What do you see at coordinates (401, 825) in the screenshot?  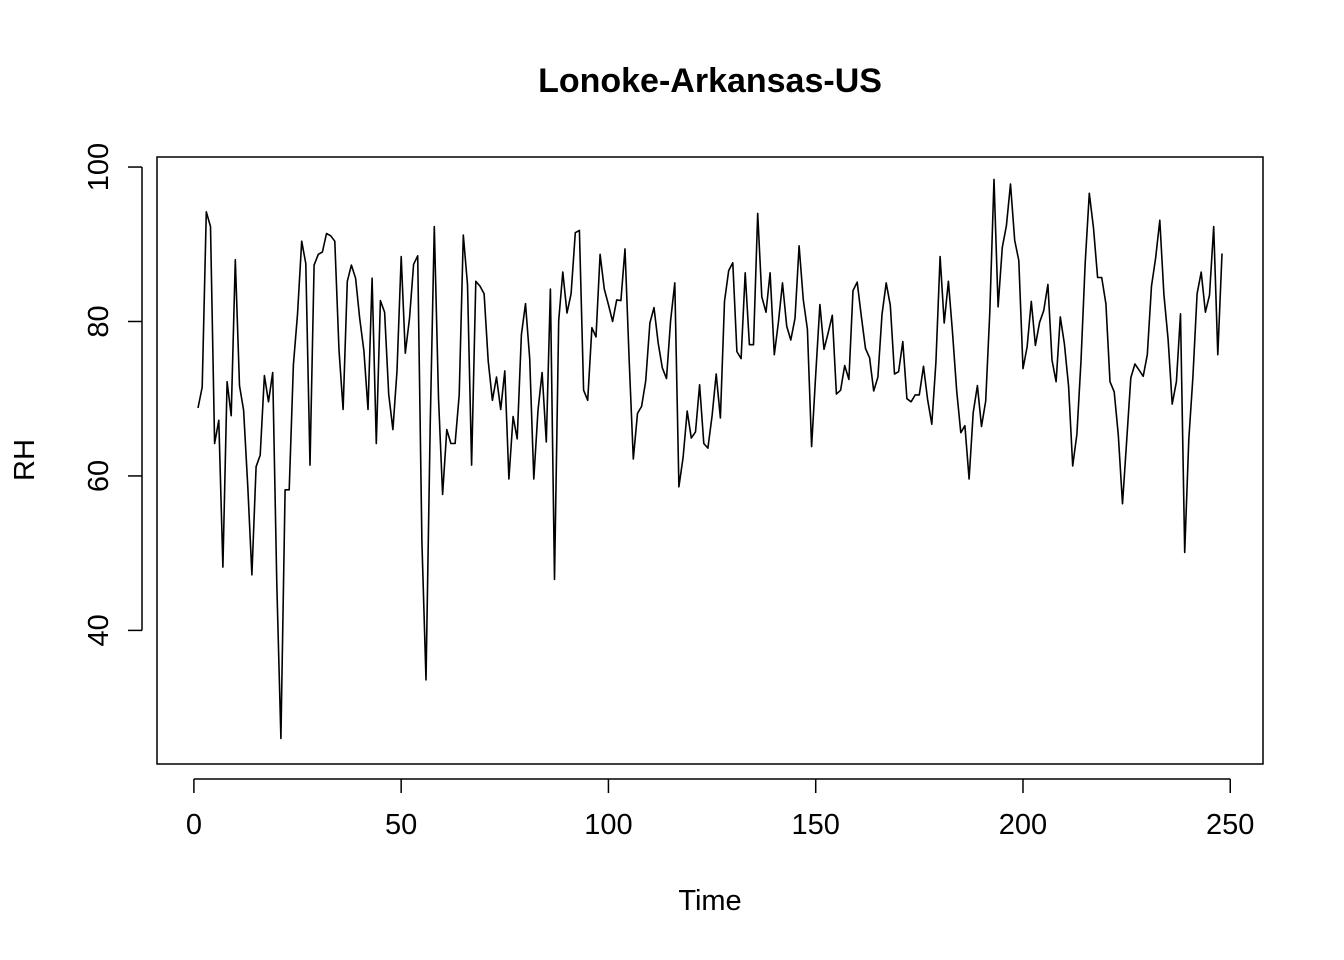 I see `x-tick-label: 50` at bounding box center [401, 825].